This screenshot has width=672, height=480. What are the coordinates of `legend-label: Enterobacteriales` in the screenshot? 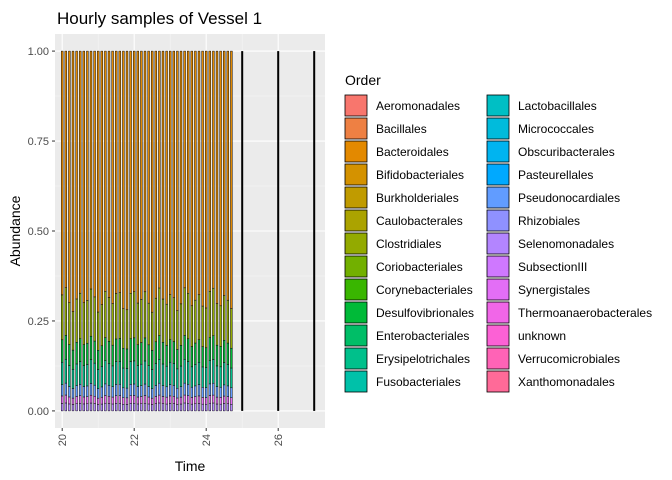 It's located at (422, 336).